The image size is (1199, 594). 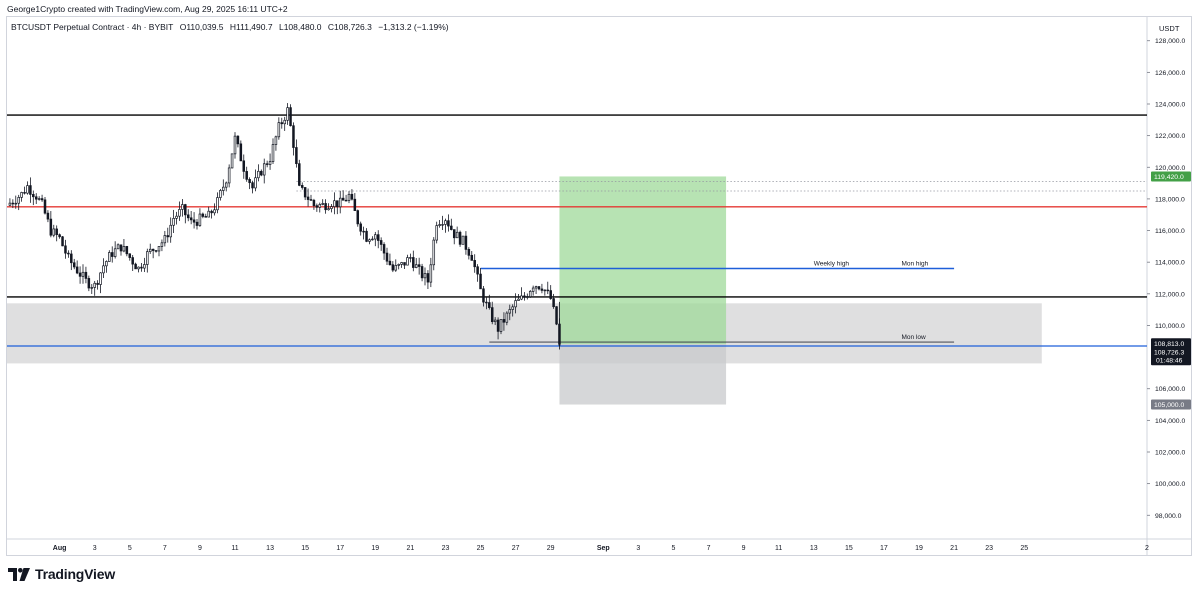 What do you see at coordinates (61, 574) in the screenshot?
I see `tradingview-logo: TradingView` at bounding box center [61, 574].